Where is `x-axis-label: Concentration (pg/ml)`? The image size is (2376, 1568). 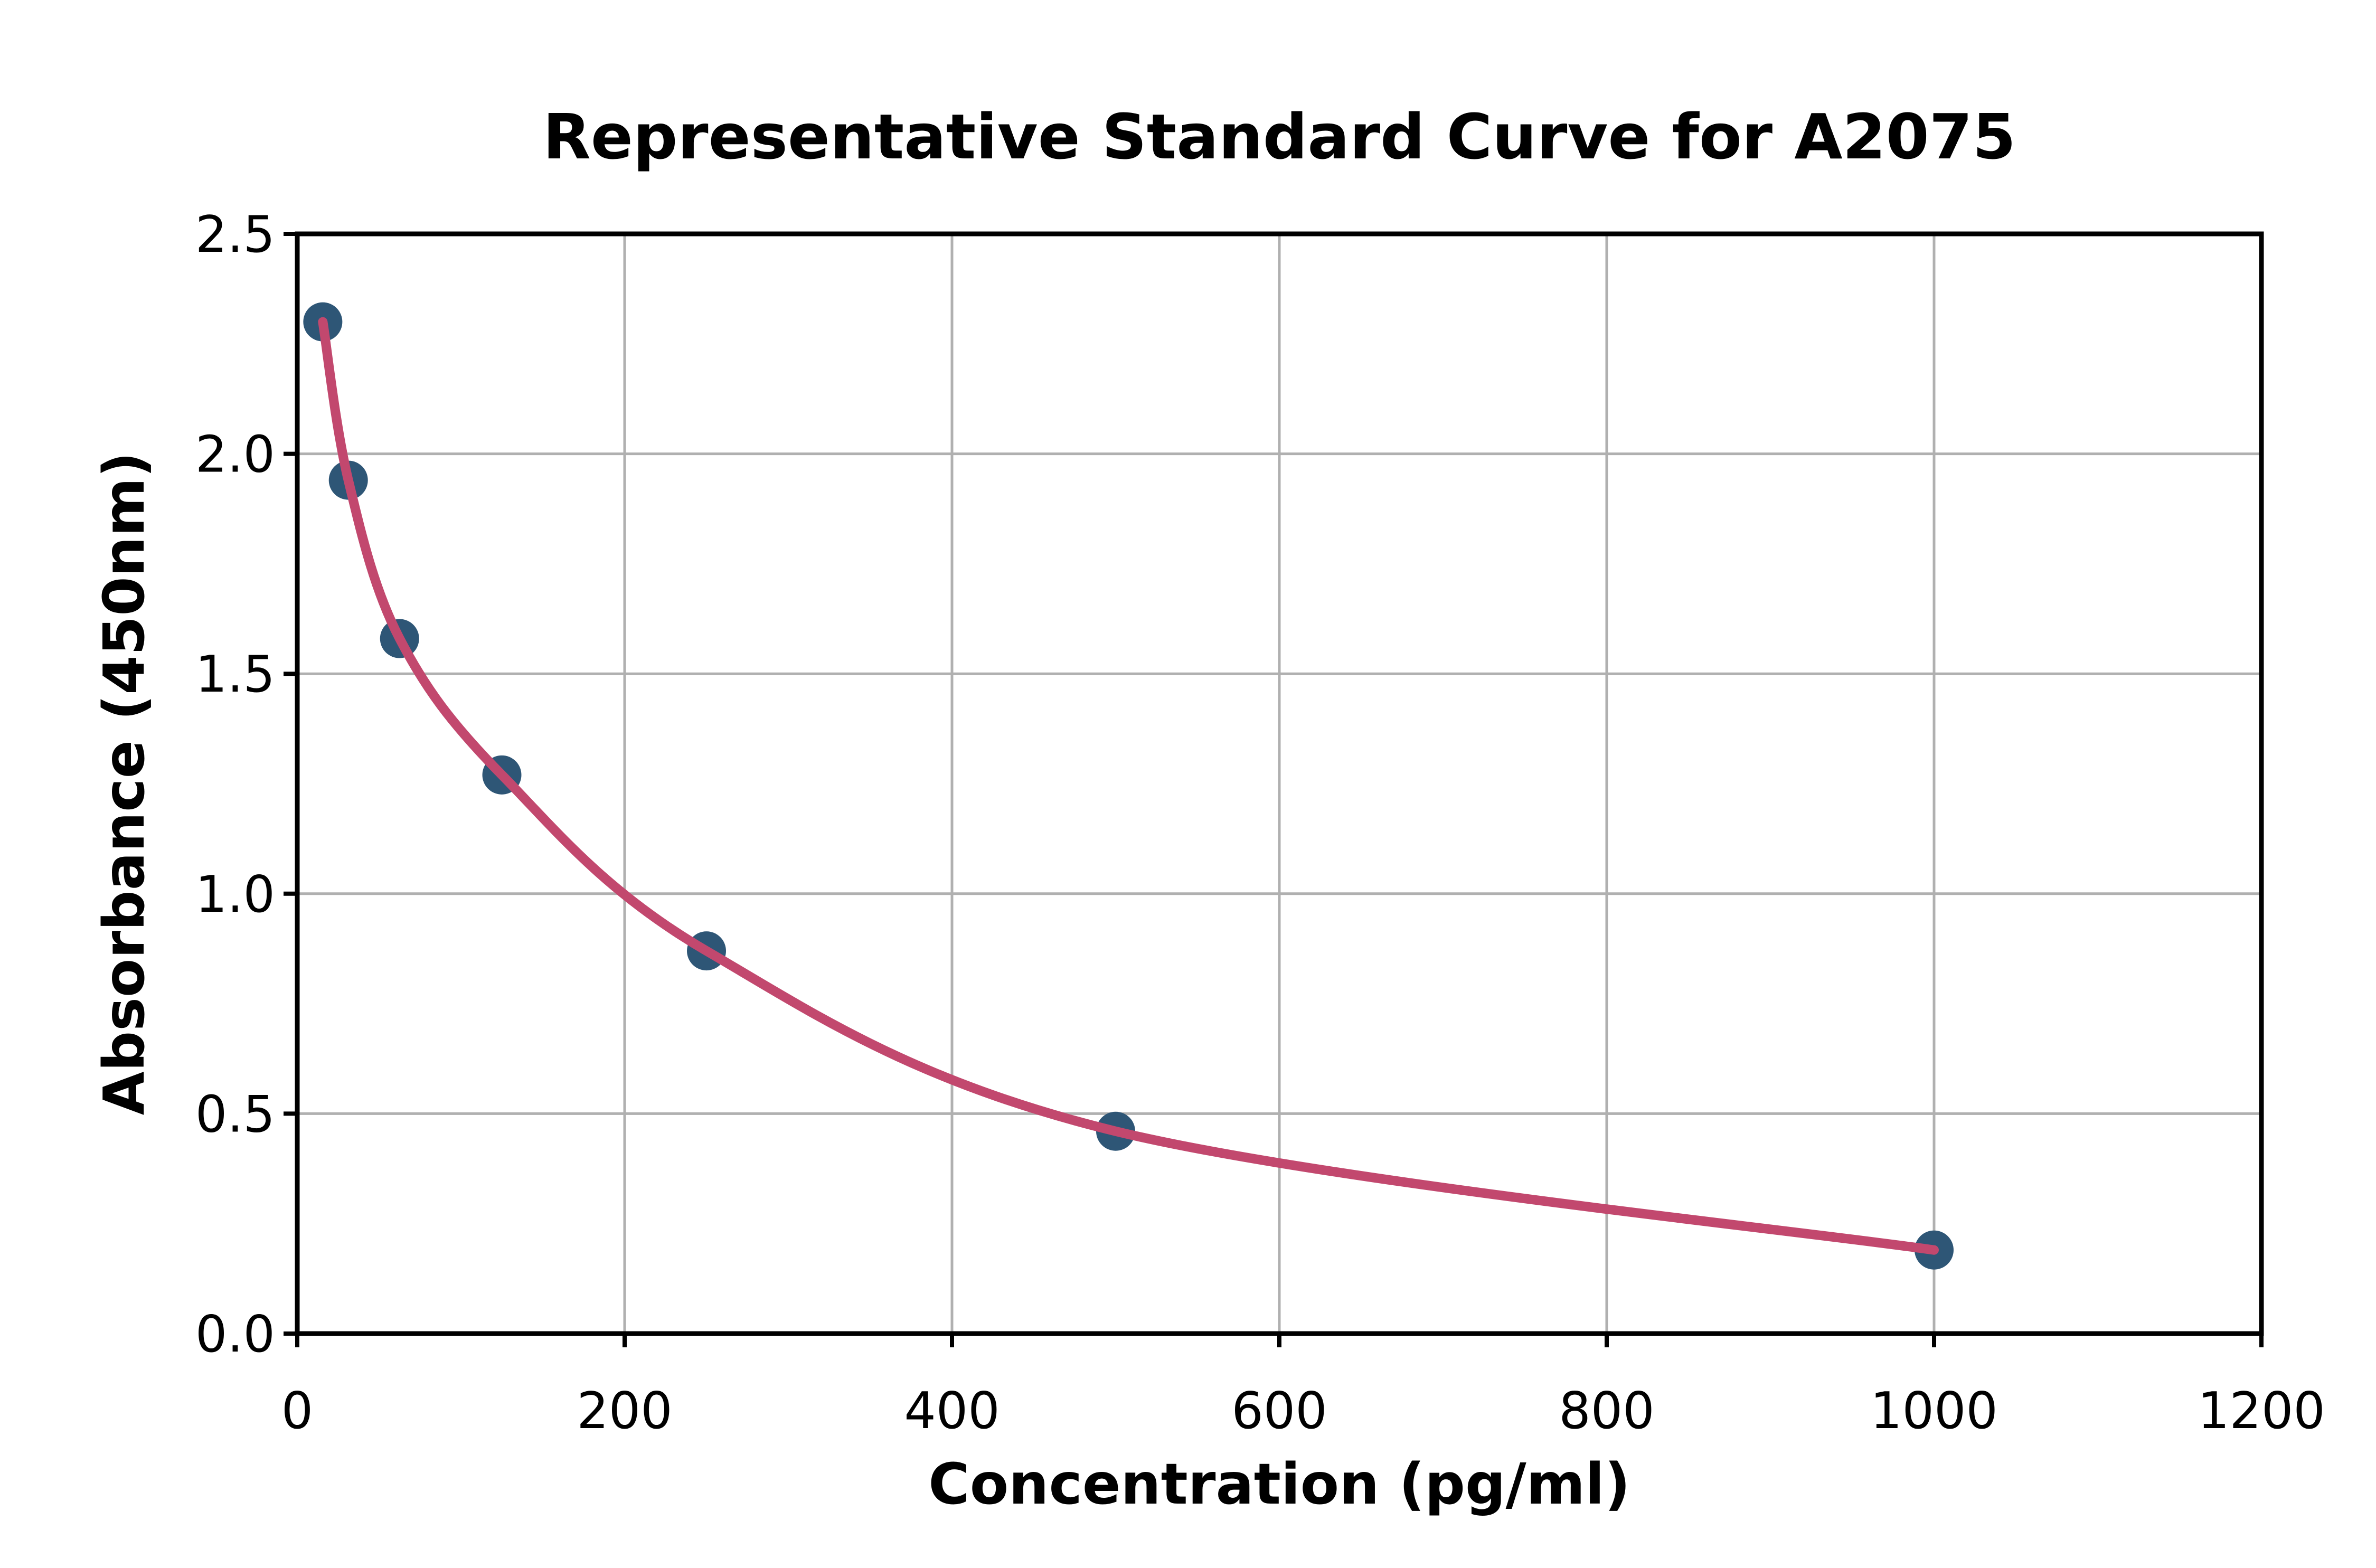
x-axis-label: Concentration (pg/ml) is located at coordinates (1279, 1484).